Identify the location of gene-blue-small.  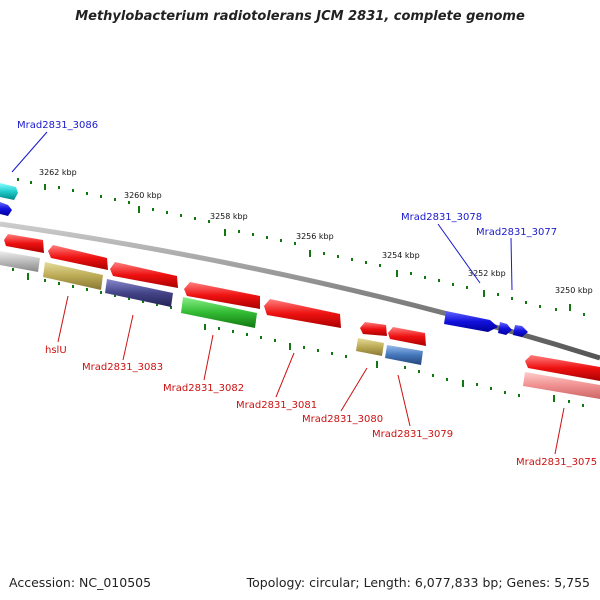
(520, 331).